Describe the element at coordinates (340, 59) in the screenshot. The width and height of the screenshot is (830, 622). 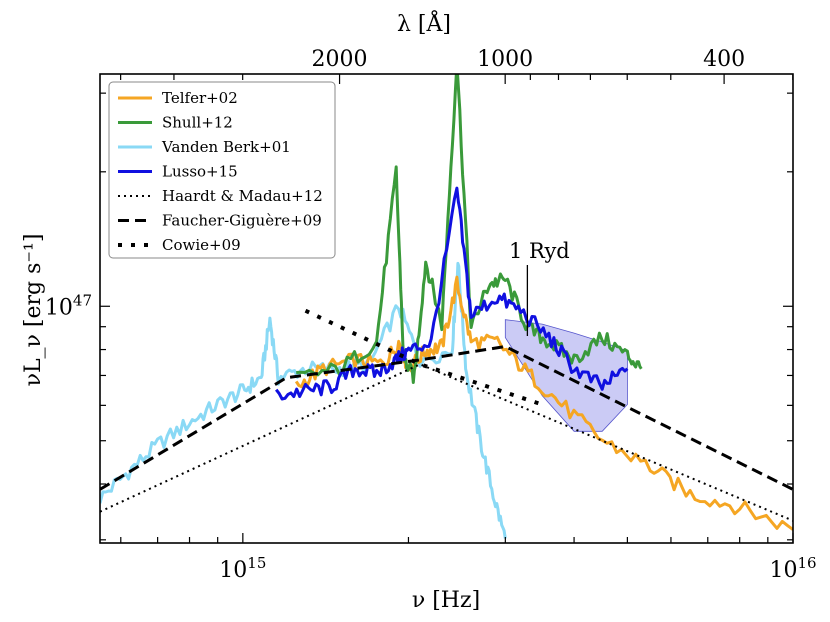
I see `top-tick-label: 2000` at that location.